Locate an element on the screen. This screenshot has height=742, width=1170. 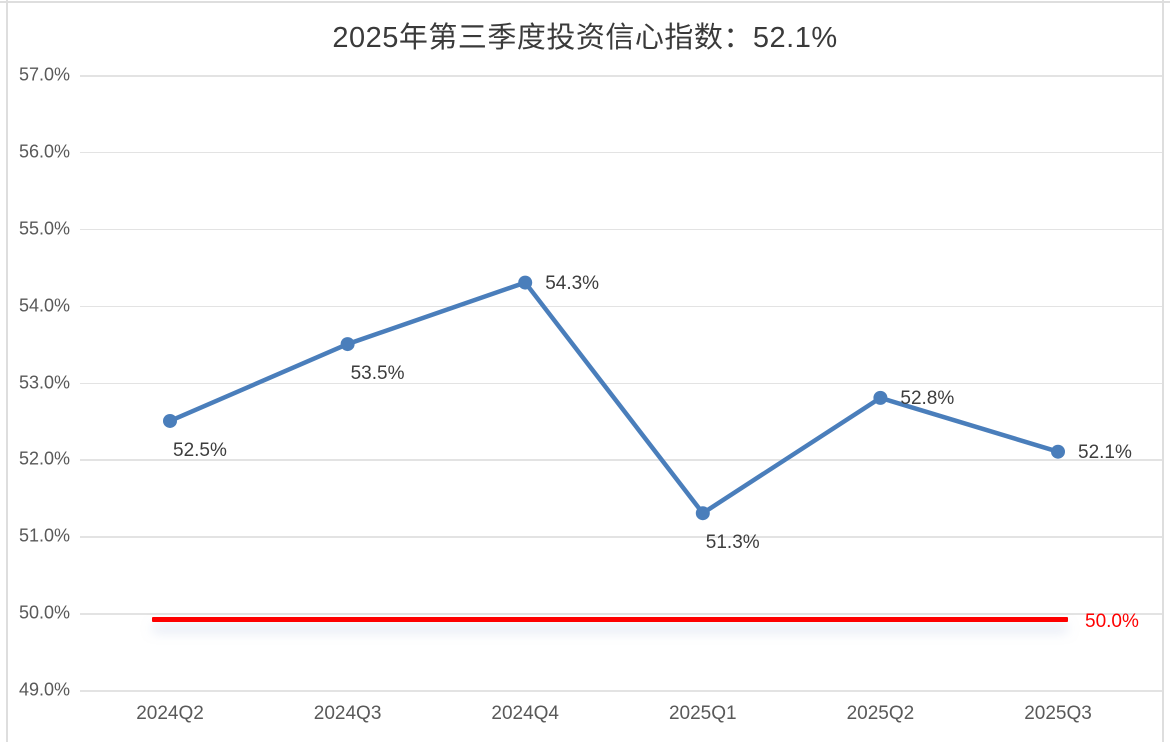
y-axis-tick-label: 54.0% is located at coordinates (44, 305).